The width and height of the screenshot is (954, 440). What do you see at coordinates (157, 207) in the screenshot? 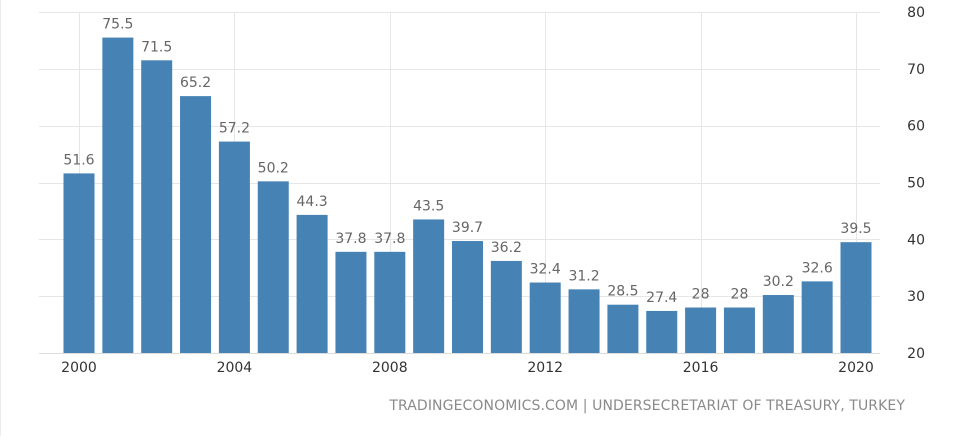
I see `bar-2002` at bounding box center [157, 207].